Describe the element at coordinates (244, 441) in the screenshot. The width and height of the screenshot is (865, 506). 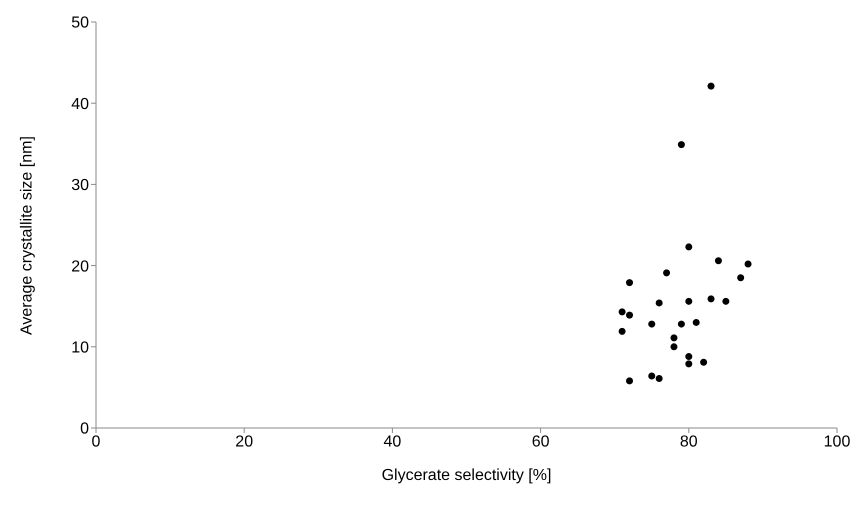
I see `x-tick-label: 20` at that location.